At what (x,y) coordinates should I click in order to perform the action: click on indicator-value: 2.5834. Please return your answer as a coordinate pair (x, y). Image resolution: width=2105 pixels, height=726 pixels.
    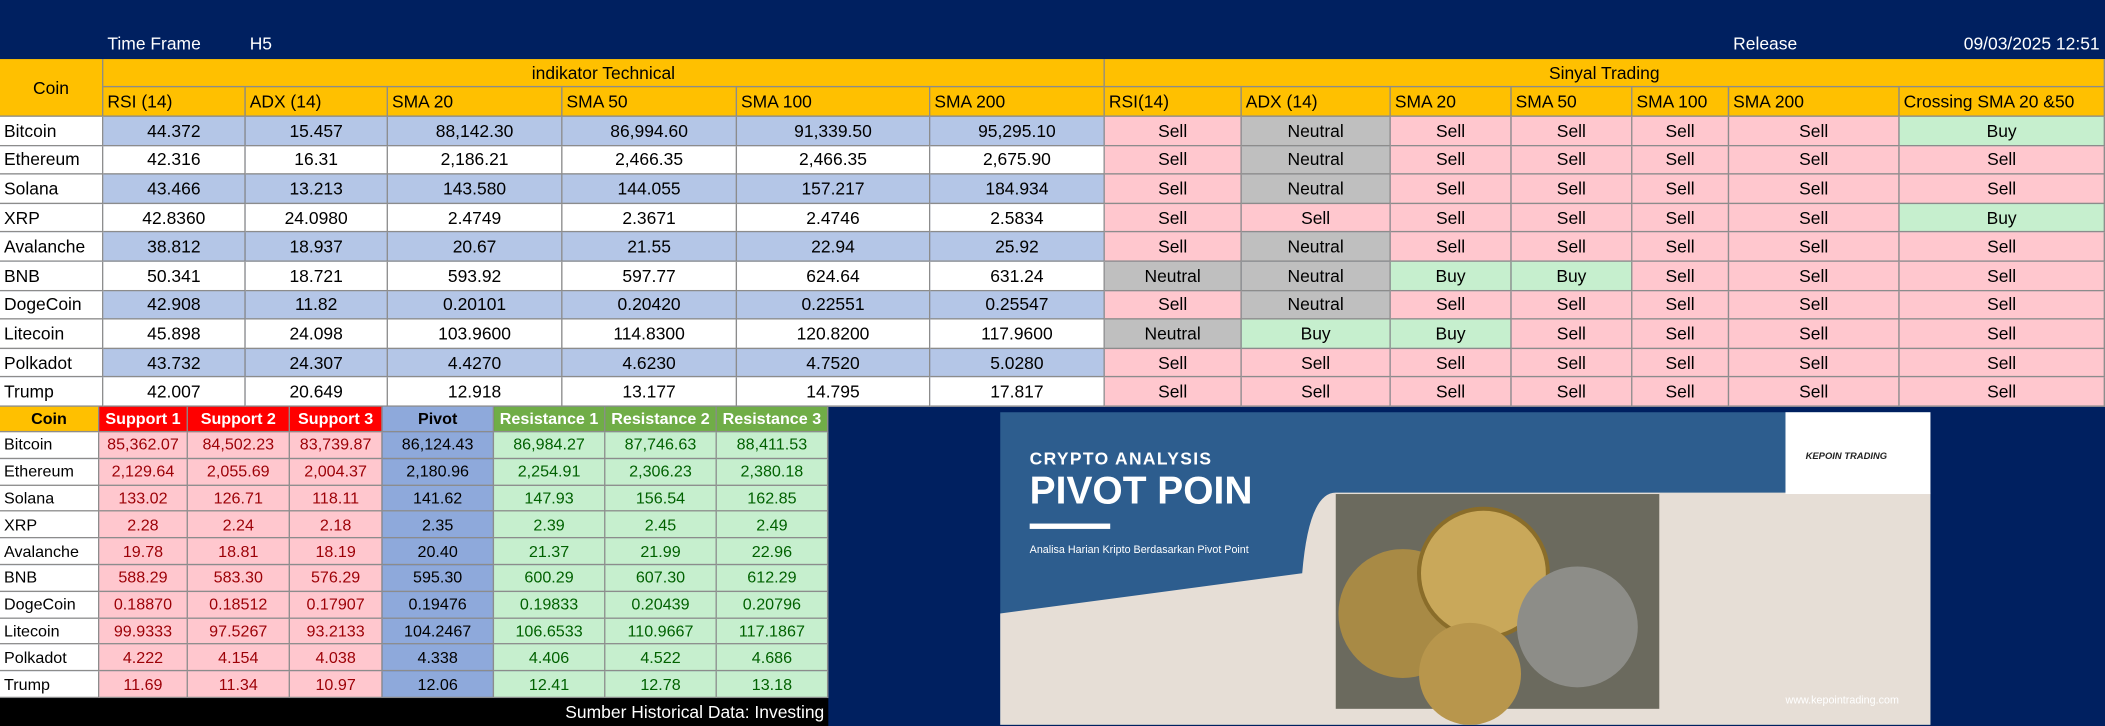
    Looking at the image, I should click on (1017, 218).